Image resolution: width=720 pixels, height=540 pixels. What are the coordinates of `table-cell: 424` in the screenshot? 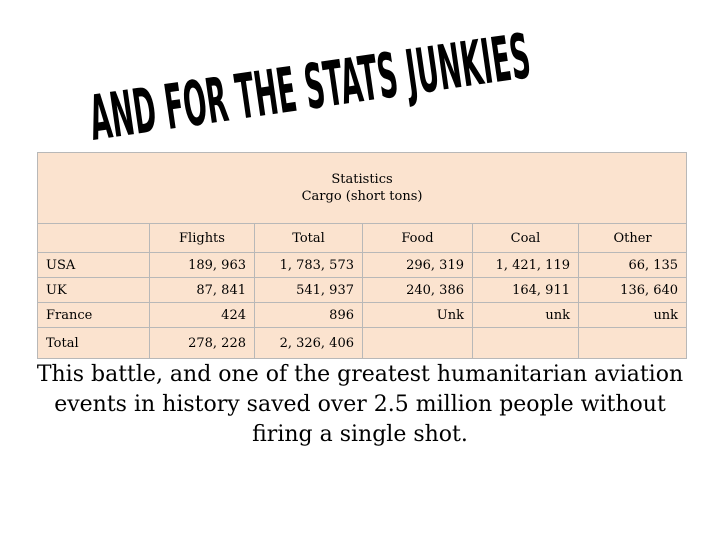 It's located at (202, 315).